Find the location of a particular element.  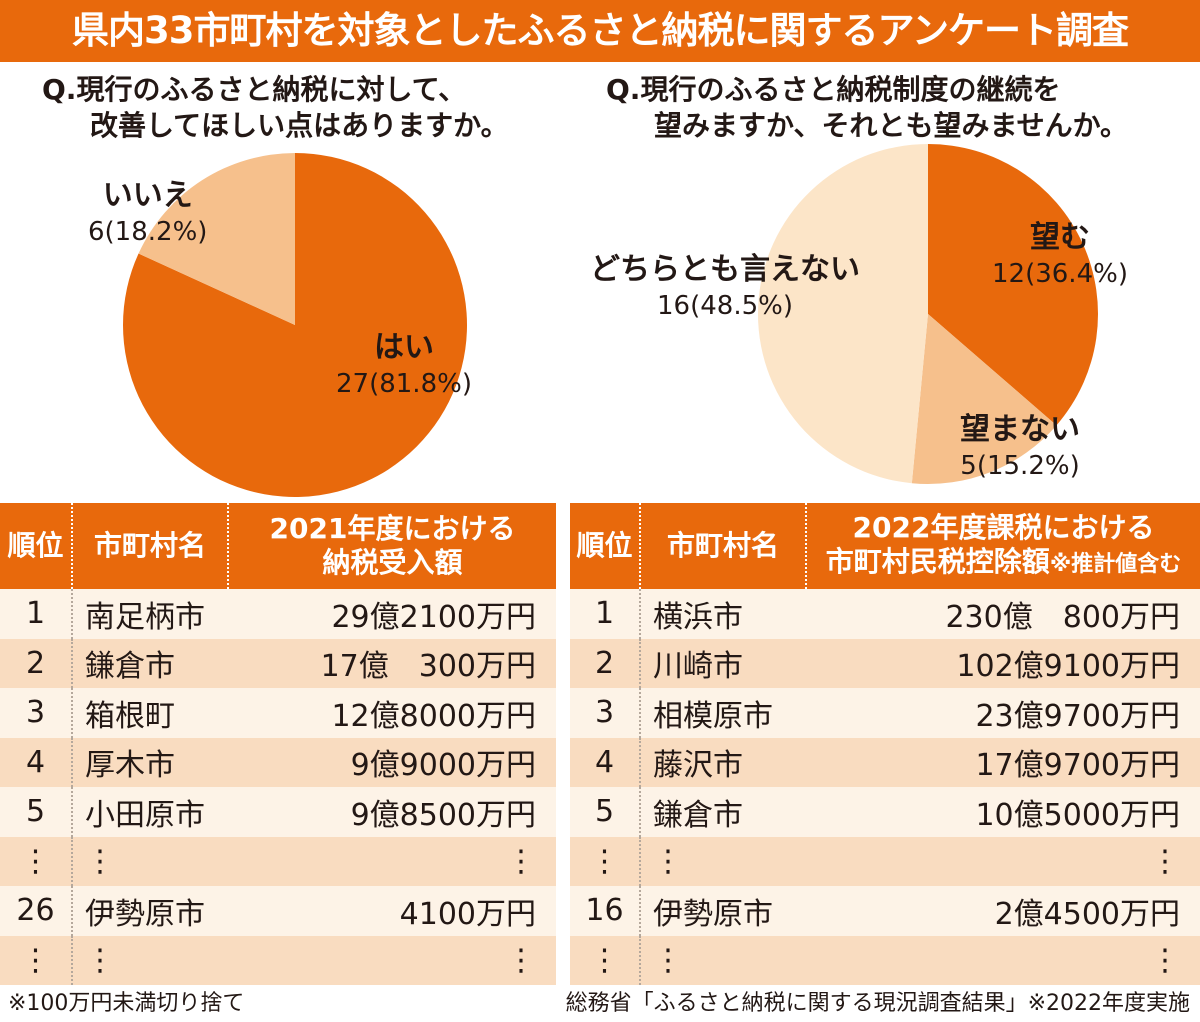

table-header-row: 順位 市町村名 2021年度における 納税受入額 is located at coordinates (278, 546).